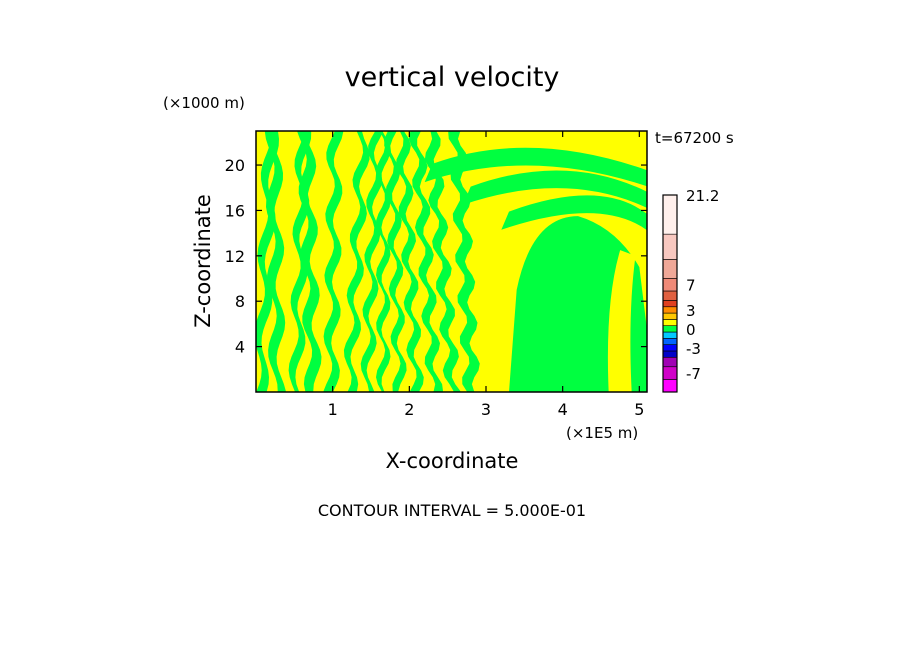 This screenshot has height=654, width=904. Describe the element at coordinates (639, 409) in the screenshot. I see `x-tick-label: 5` at that location.